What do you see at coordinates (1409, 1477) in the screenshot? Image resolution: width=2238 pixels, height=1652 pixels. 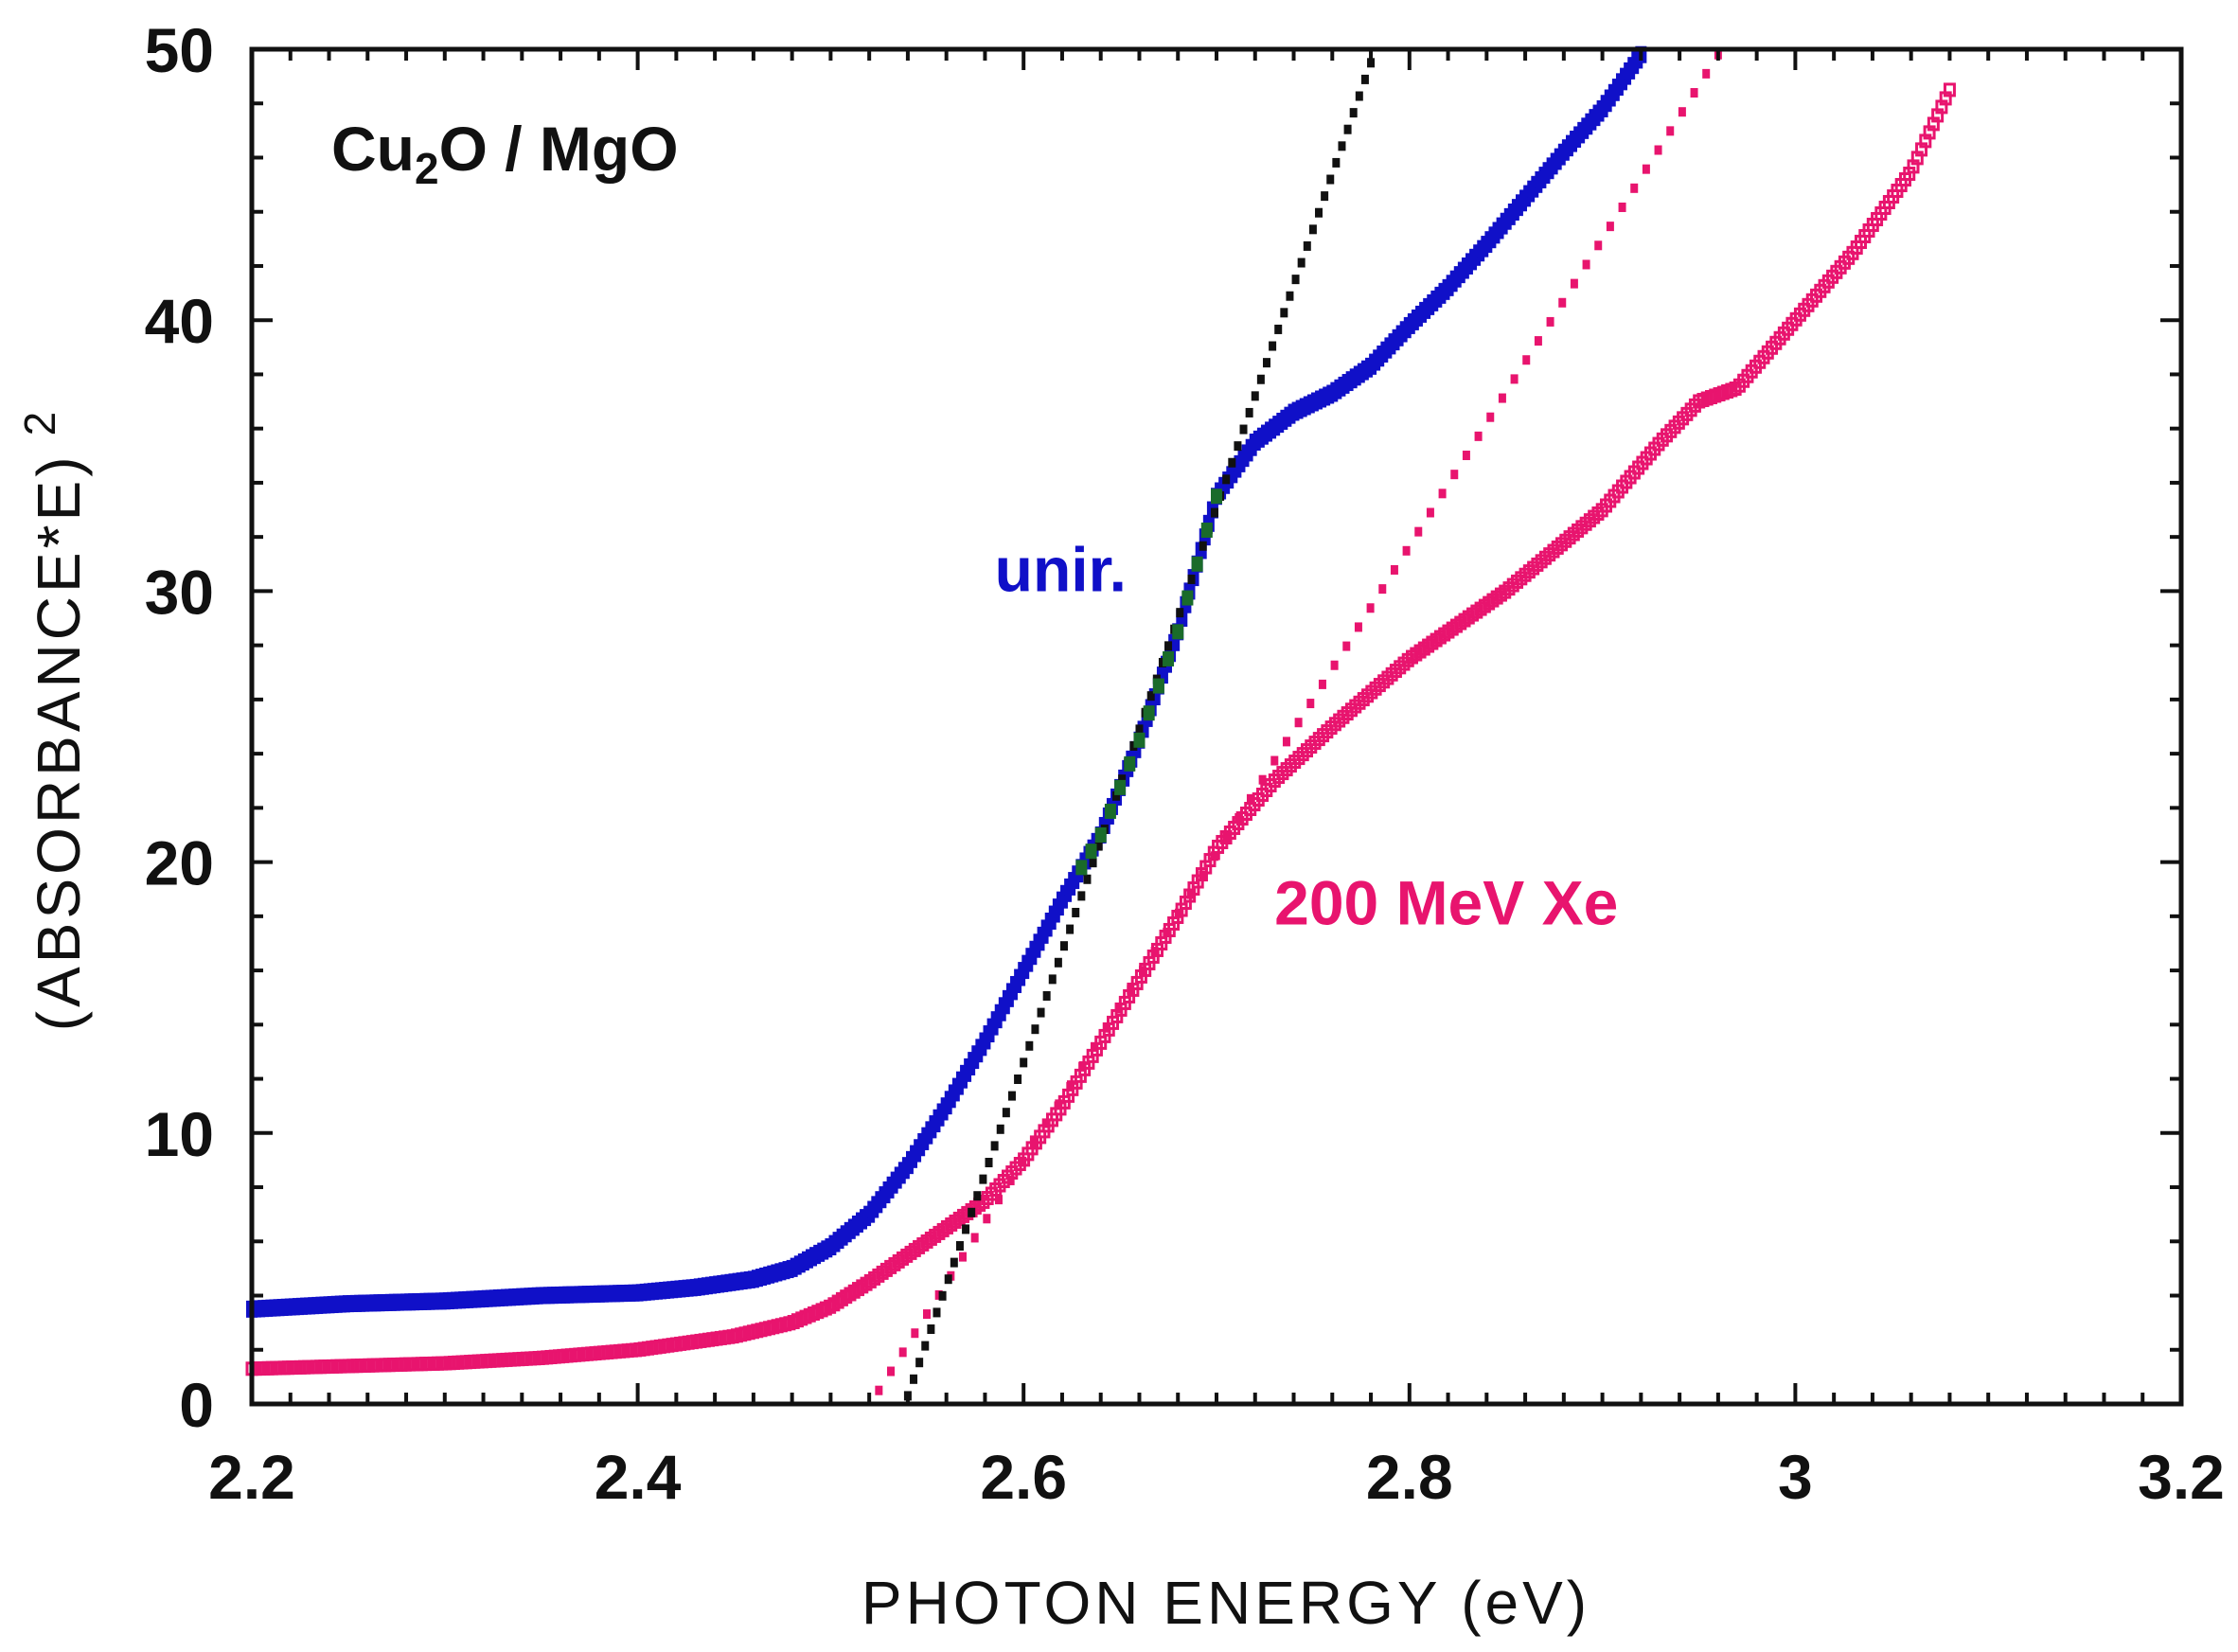 I see `x-tick-label: 2.8` at bounding box center [1409, 1477].